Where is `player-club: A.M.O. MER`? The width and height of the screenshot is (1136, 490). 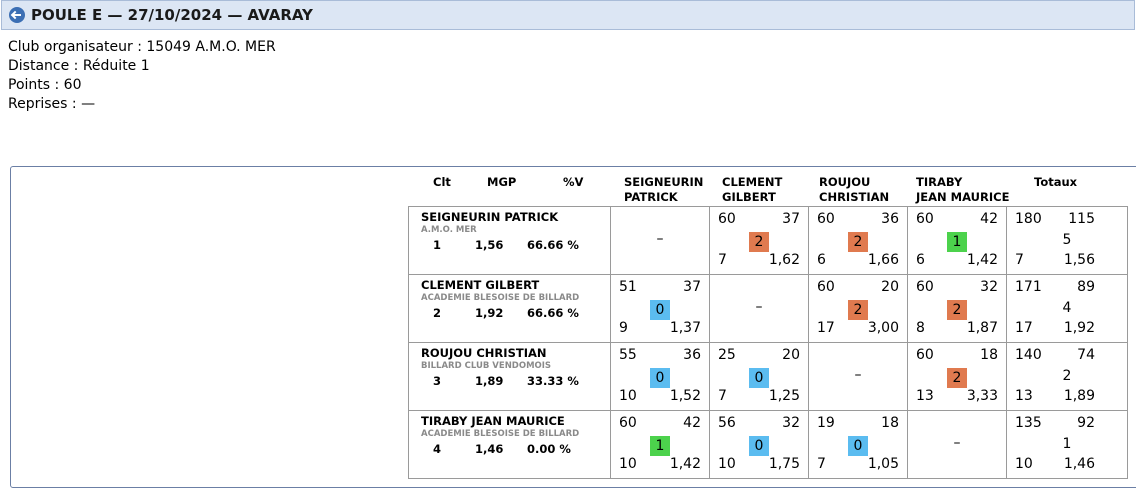
player-club: A.M.O. MER is located at coordinates (449, 230).